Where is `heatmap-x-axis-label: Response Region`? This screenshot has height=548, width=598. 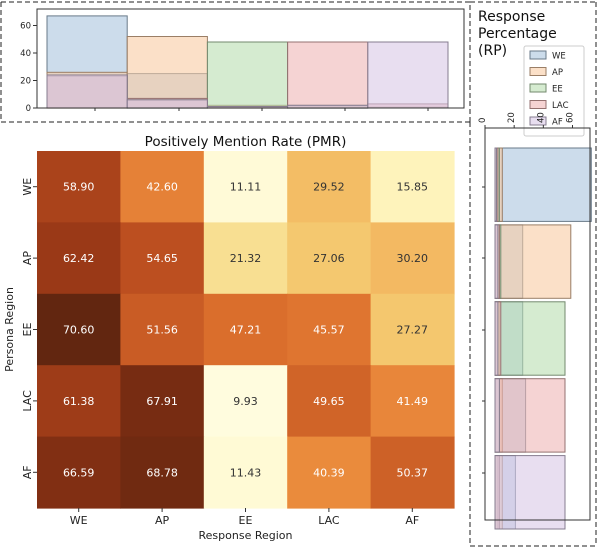 heatmap-x-axis-label: Response Region is located at coordinates (246, 535).